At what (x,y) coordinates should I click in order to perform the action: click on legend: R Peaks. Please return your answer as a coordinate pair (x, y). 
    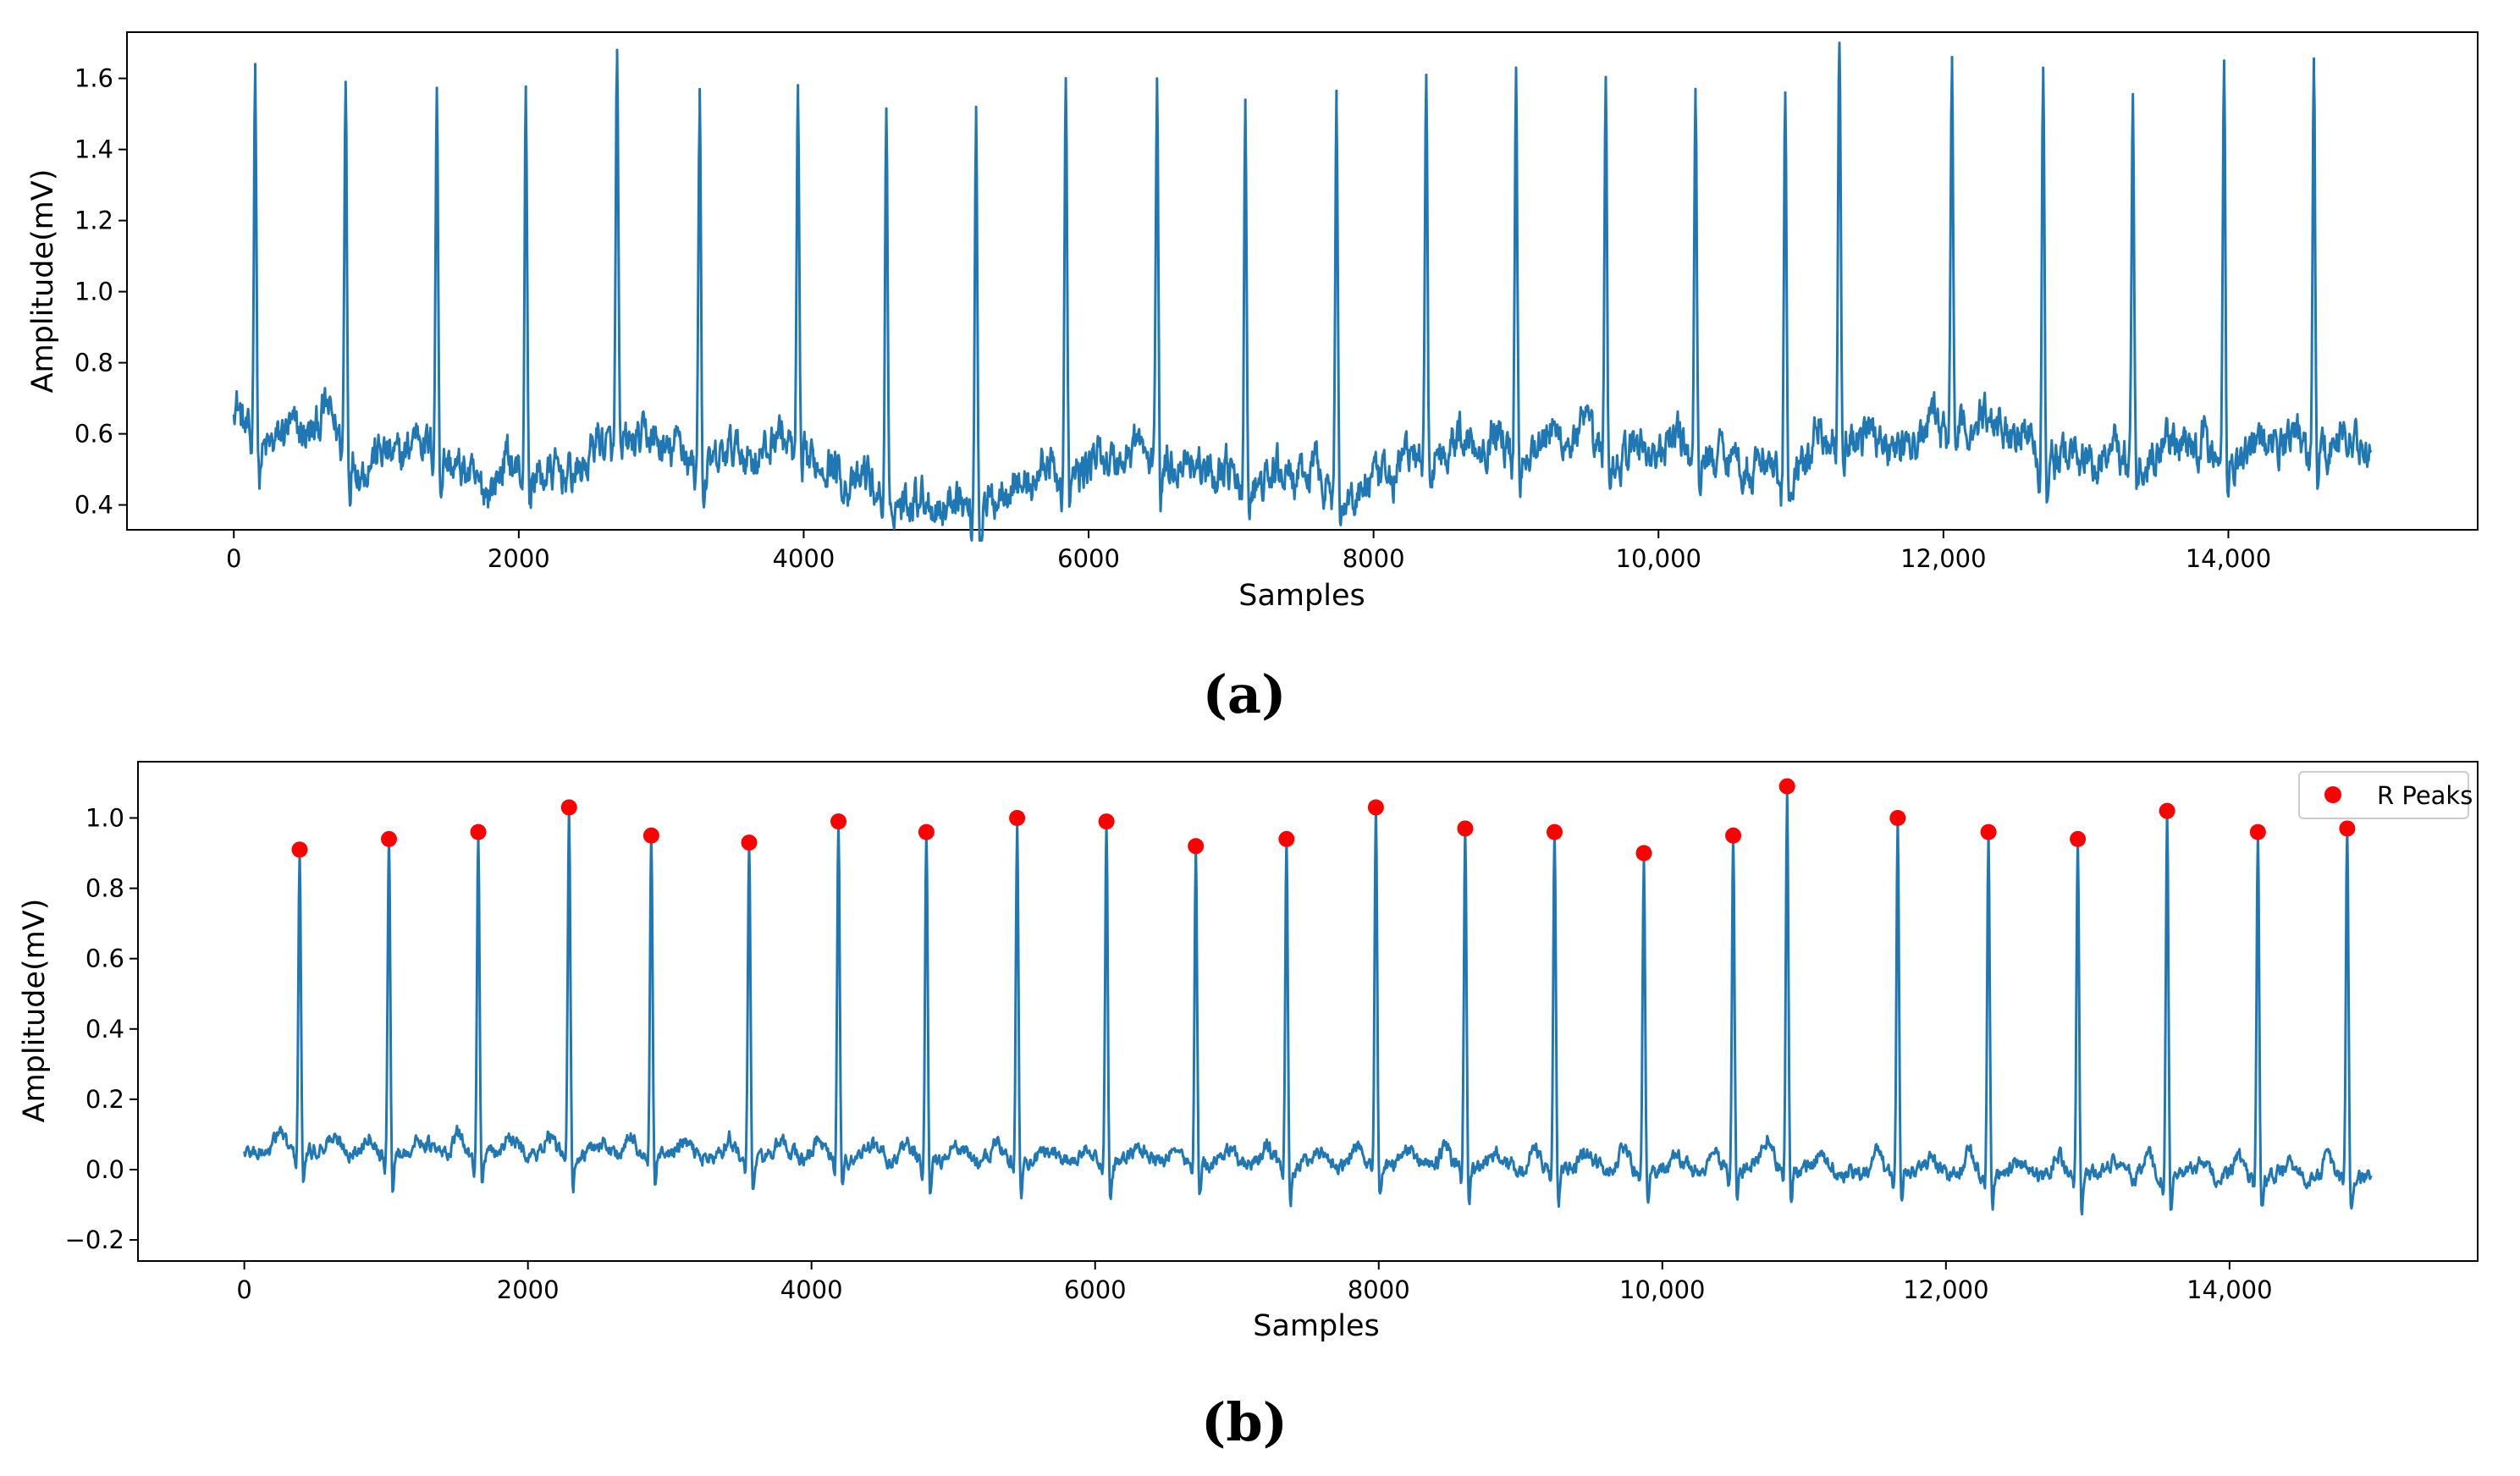
    Looking at the image, I should click on (2385, 795).